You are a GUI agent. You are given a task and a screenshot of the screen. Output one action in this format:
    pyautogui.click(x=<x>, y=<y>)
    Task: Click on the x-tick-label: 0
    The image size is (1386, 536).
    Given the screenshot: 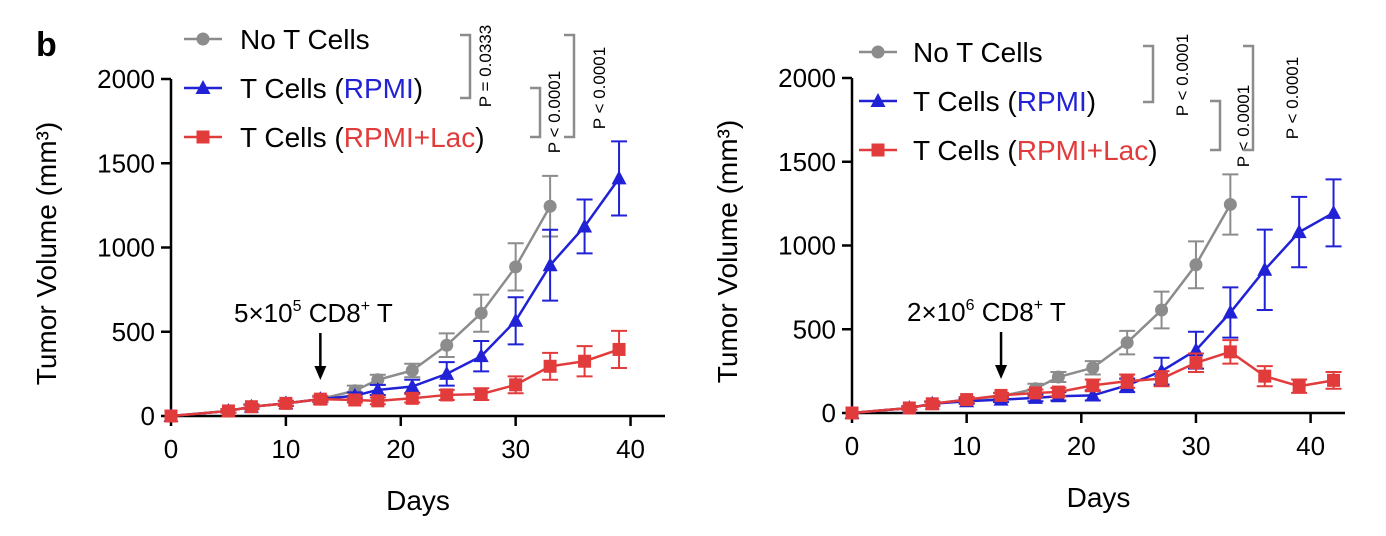 What is the action you would take?
    pyautogui.click(x=852, y=446)
    